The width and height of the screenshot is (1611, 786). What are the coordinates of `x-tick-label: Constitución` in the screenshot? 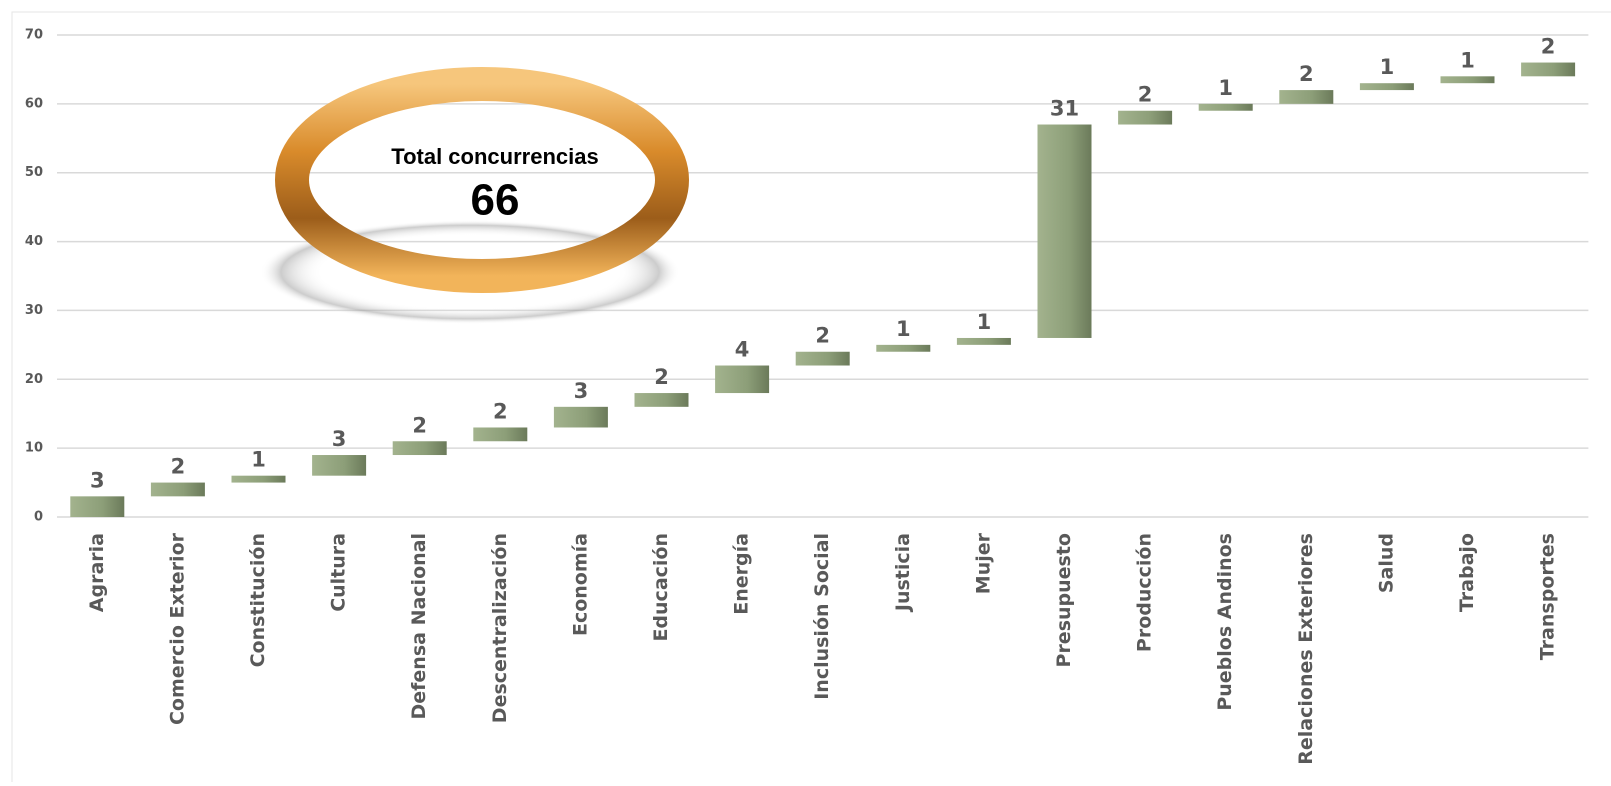 It's located at (258, 600).